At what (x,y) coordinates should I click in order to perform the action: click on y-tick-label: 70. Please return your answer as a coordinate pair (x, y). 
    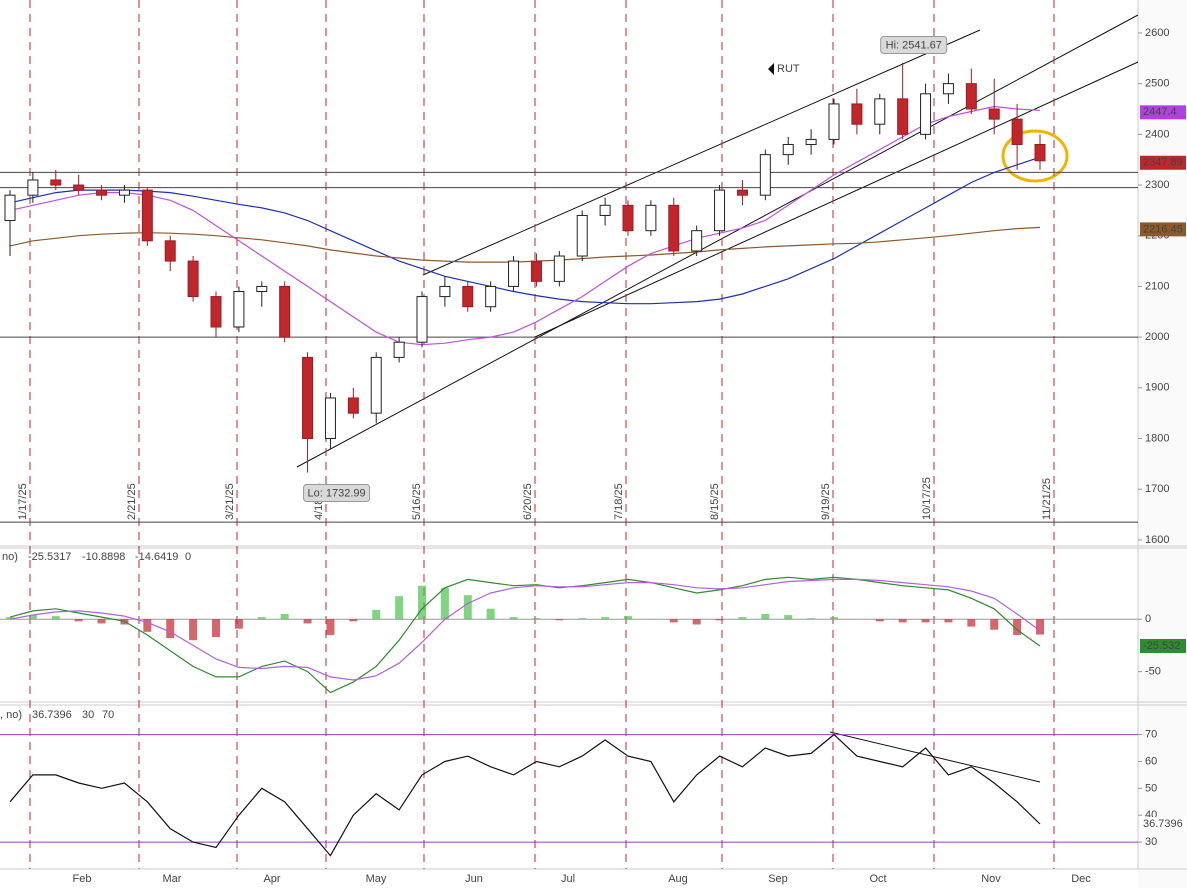
    Looking at the image, I should click on (1151, 734).